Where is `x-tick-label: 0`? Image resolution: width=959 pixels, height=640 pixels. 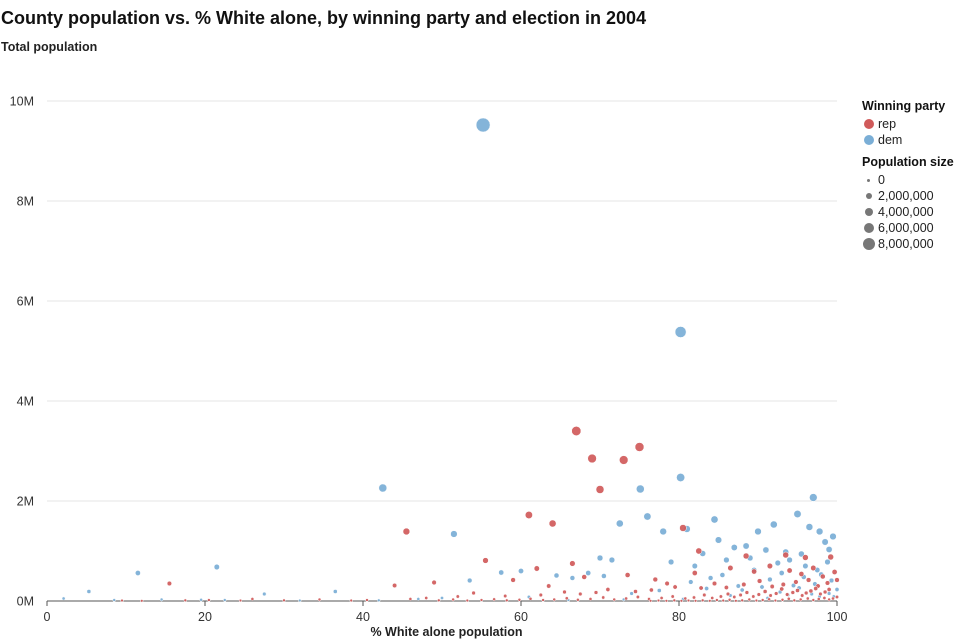 x-tick-label: 0 is located at coordinates (47, 617).